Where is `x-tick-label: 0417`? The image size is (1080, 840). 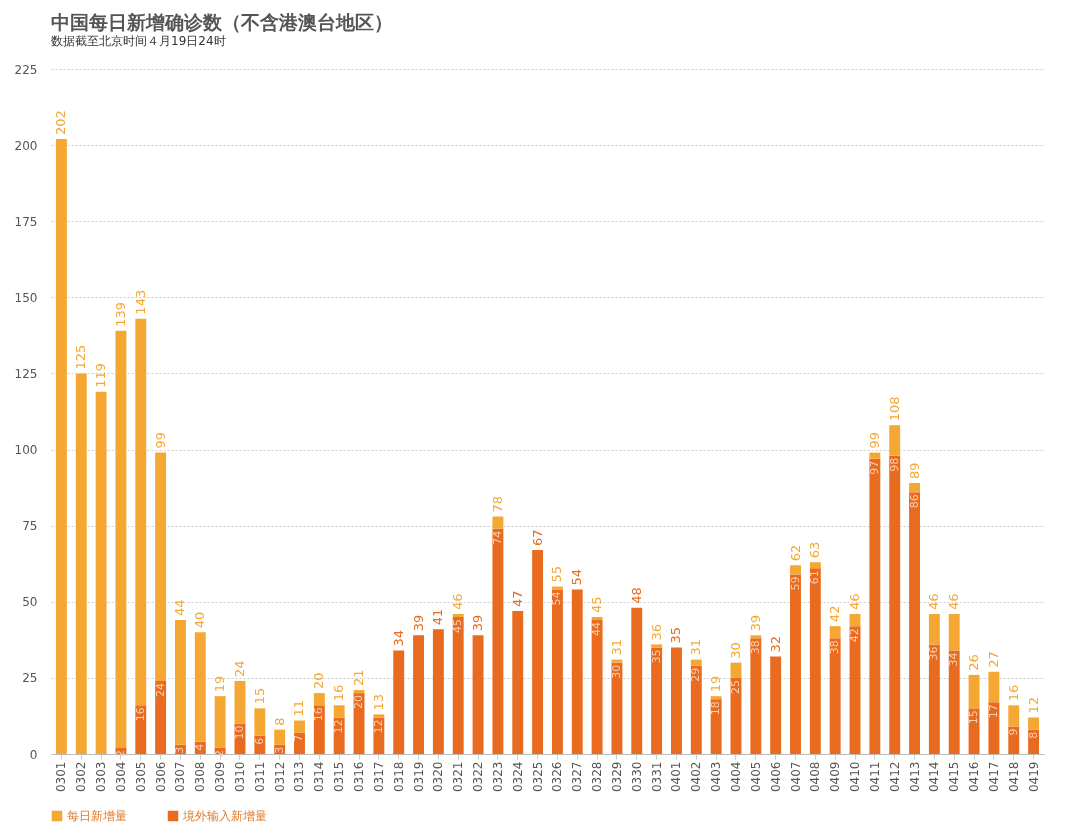 x-tick-label: 0417 is located at coordinates (993, 777).